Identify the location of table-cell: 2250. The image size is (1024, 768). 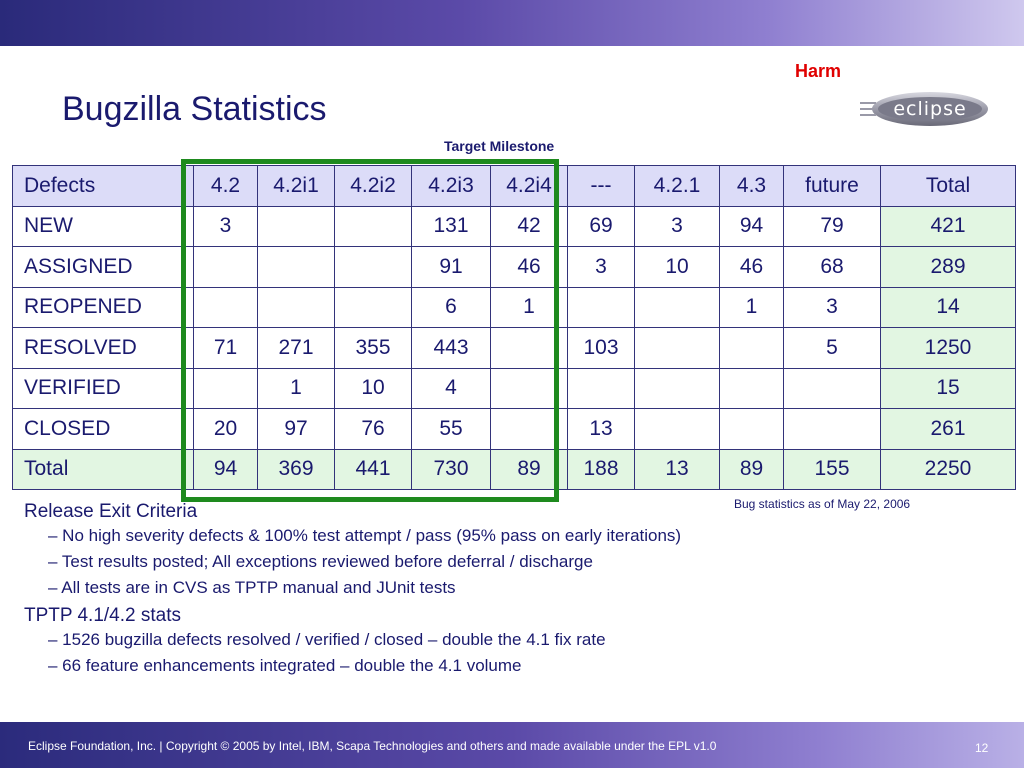
(948, 469).